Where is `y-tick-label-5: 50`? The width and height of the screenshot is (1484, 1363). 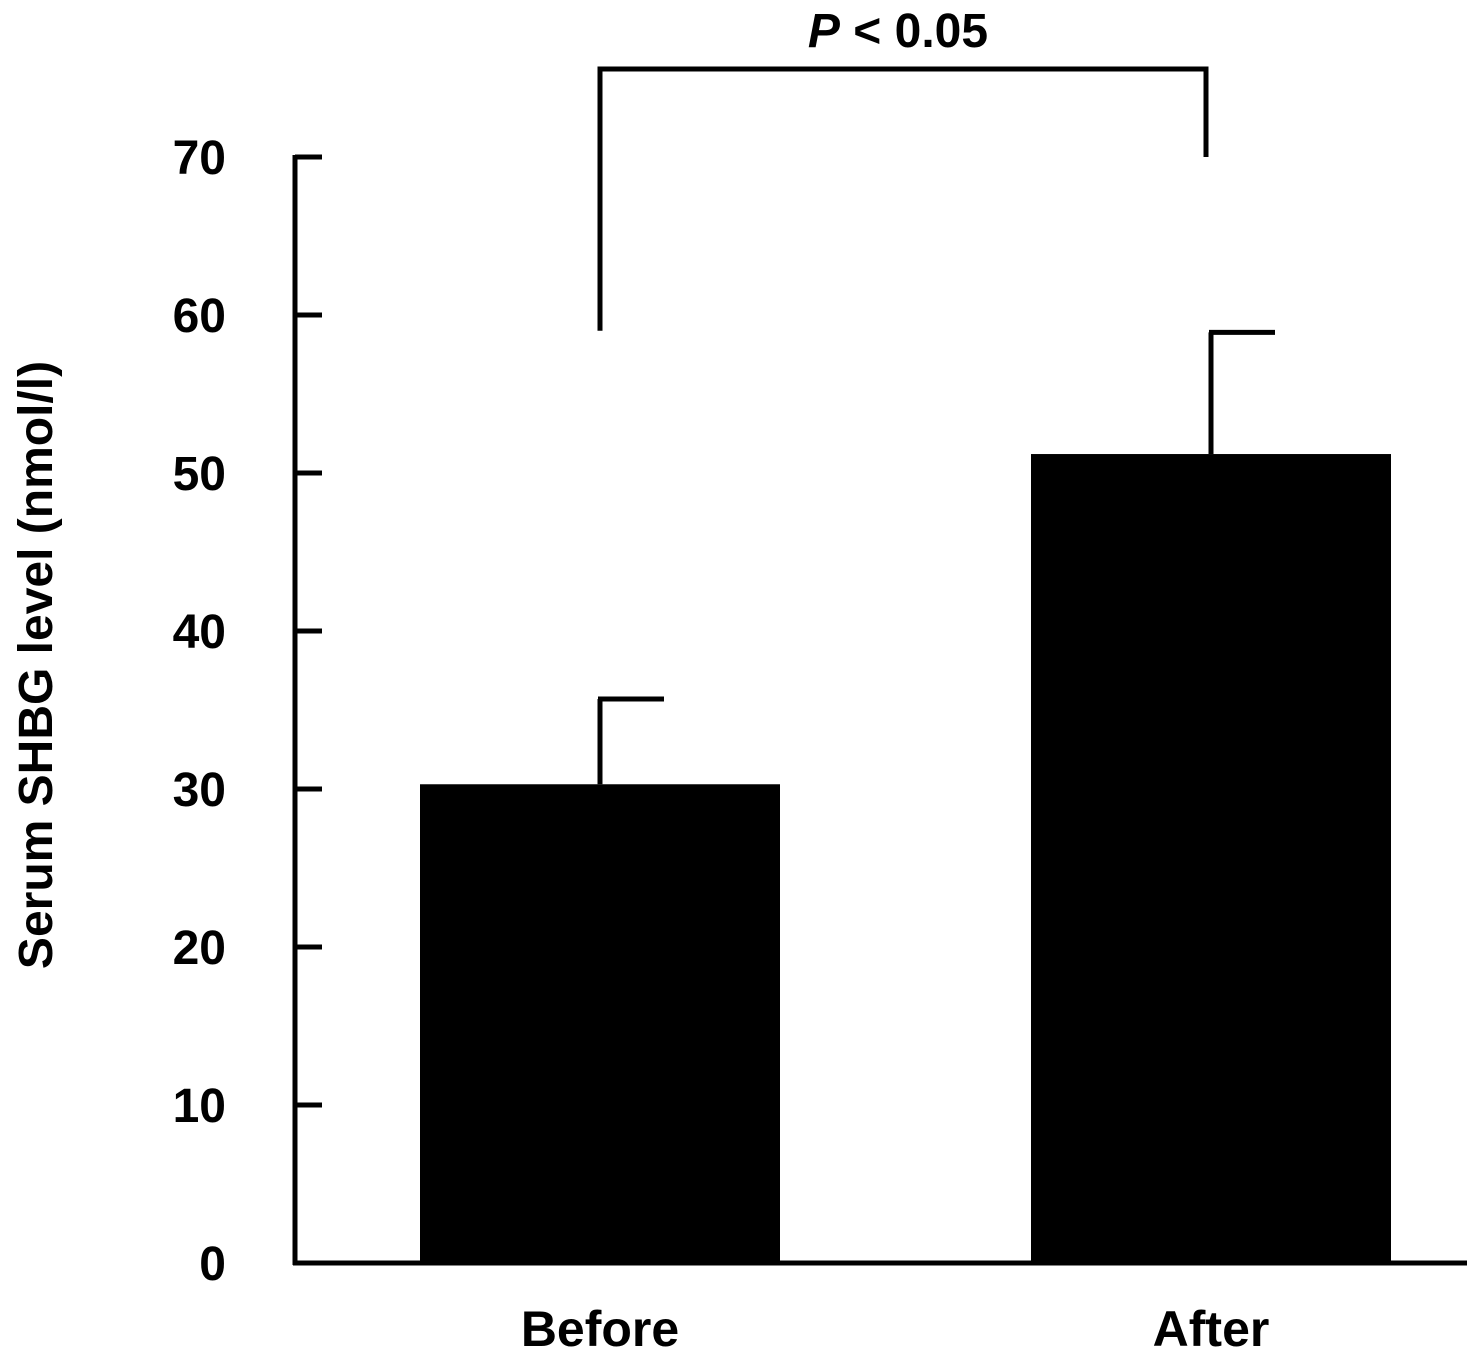 y-tick-label-5: 50 is located at coordinates (199, 474).